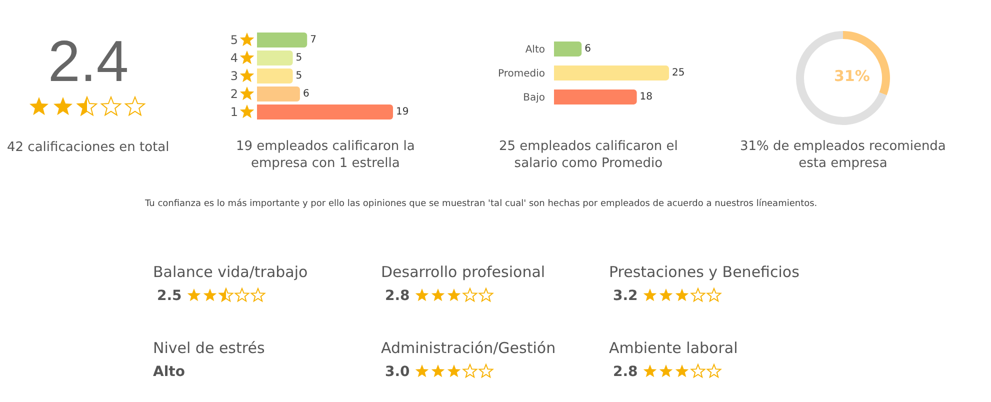 This screenshot has width=991, height=402. I want to click on y-tick-label: Promedio, so click(521, 74).